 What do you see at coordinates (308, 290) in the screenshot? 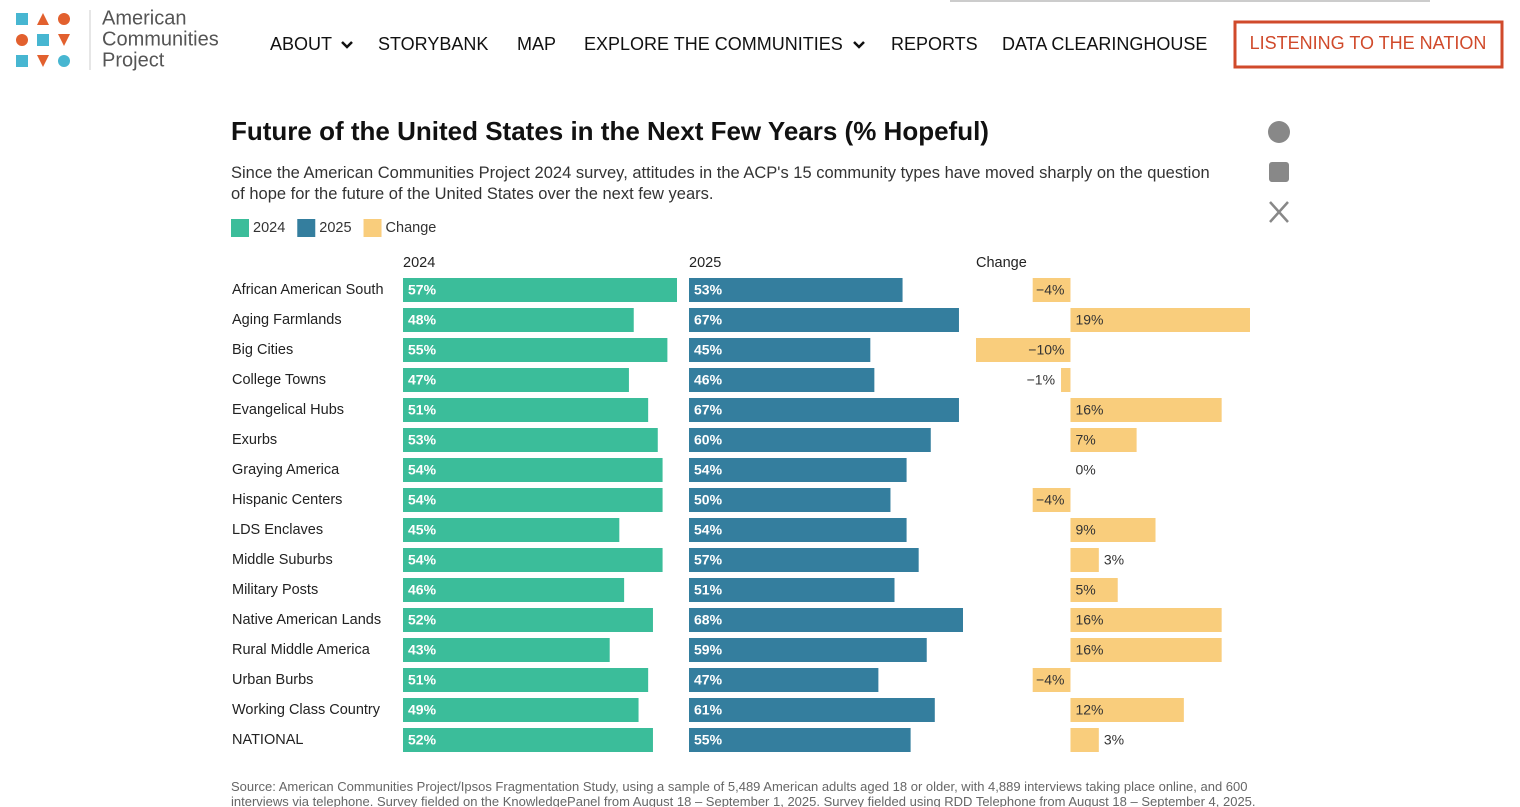
I see `category-label: African American South` at bounding box center [308, 290].